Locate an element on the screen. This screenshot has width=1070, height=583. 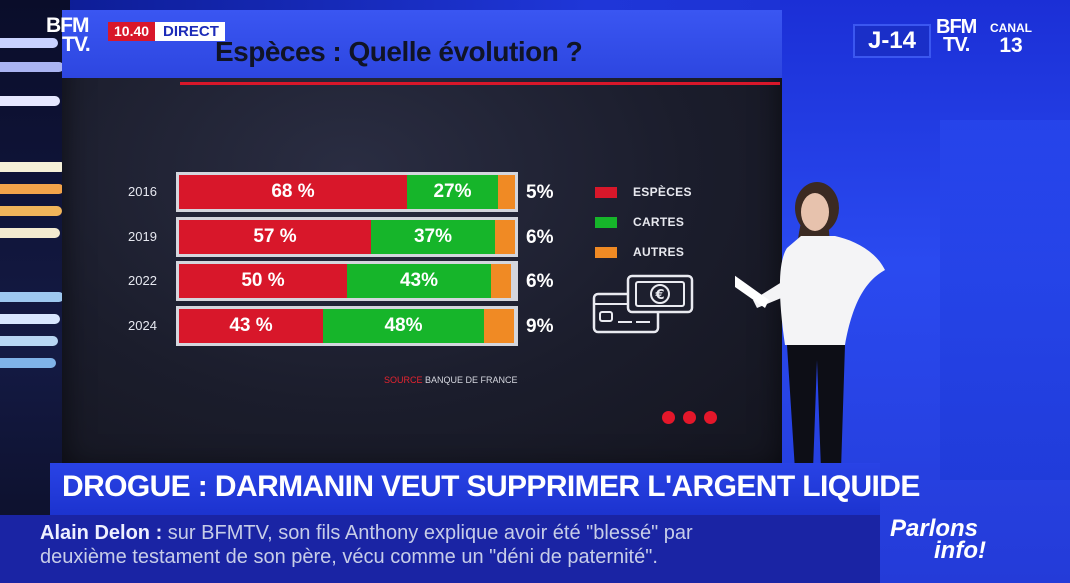
bar-row: 43 % 48% is located at coordinates (347, 326).